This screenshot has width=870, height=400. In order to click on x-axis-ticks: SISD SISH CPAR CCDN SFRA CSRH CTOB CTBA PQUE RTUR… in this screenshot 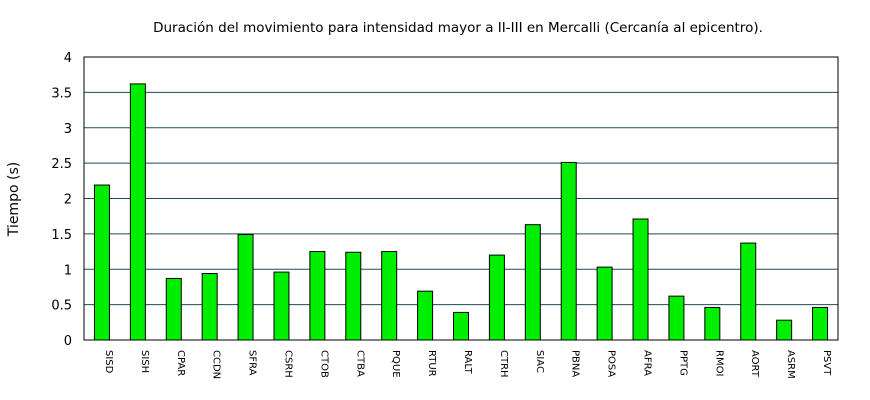, I will do `click(467, 364)`.